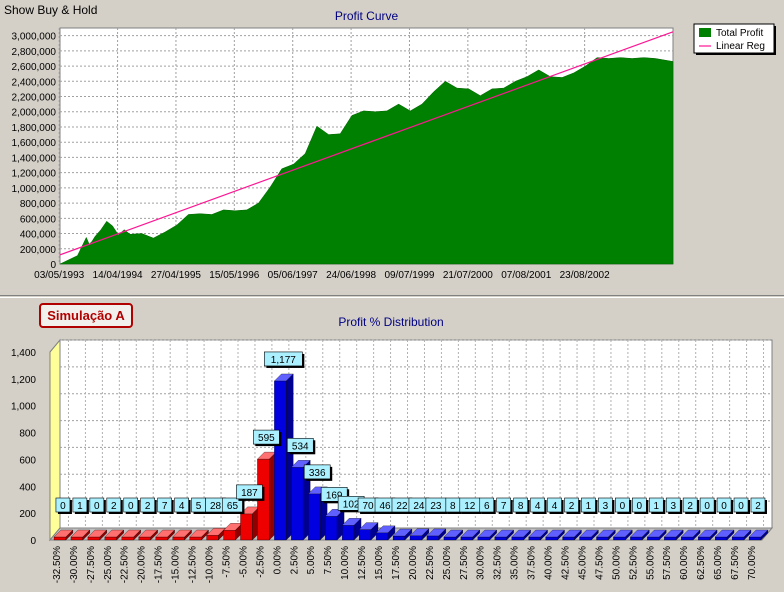 The image size is (784, 592). Describe the element at coordinates (199, 535) in the screenshot. I see `bar--12.50%` at that location.